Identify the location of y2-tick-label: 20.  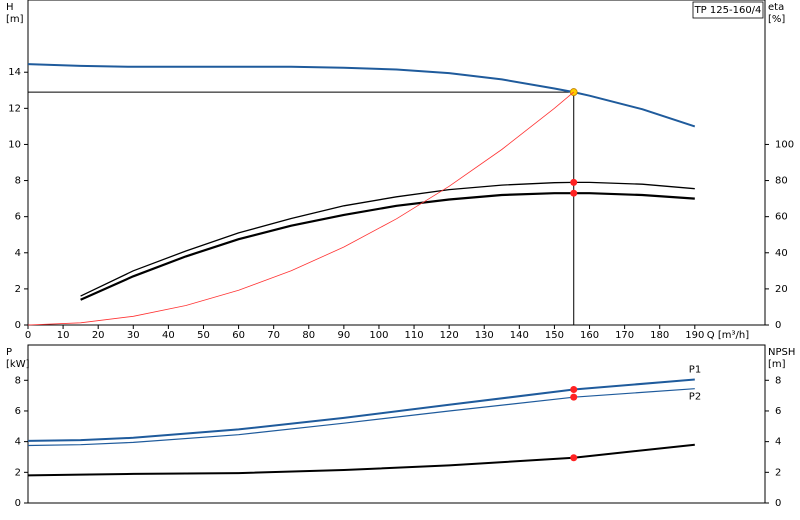
(781, 289).